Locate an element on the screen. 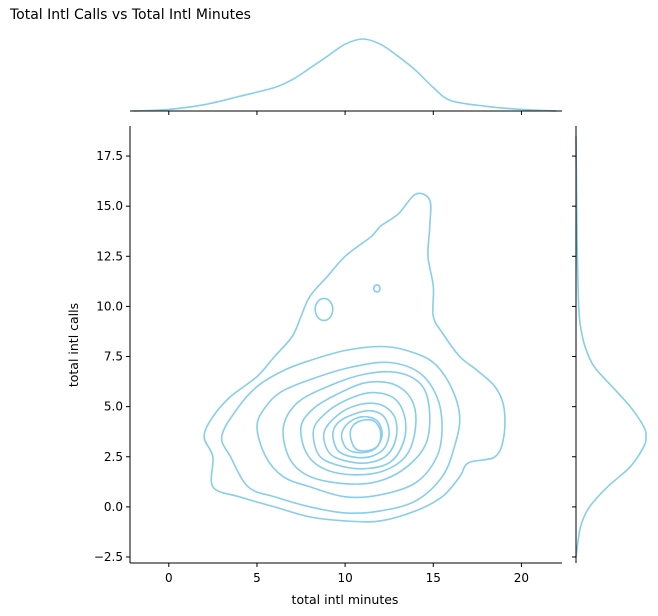 Image resolution: width=658 pixels, height=616 pixels. x-axis-label: total intl minutes is located at coordinates (345, 599).